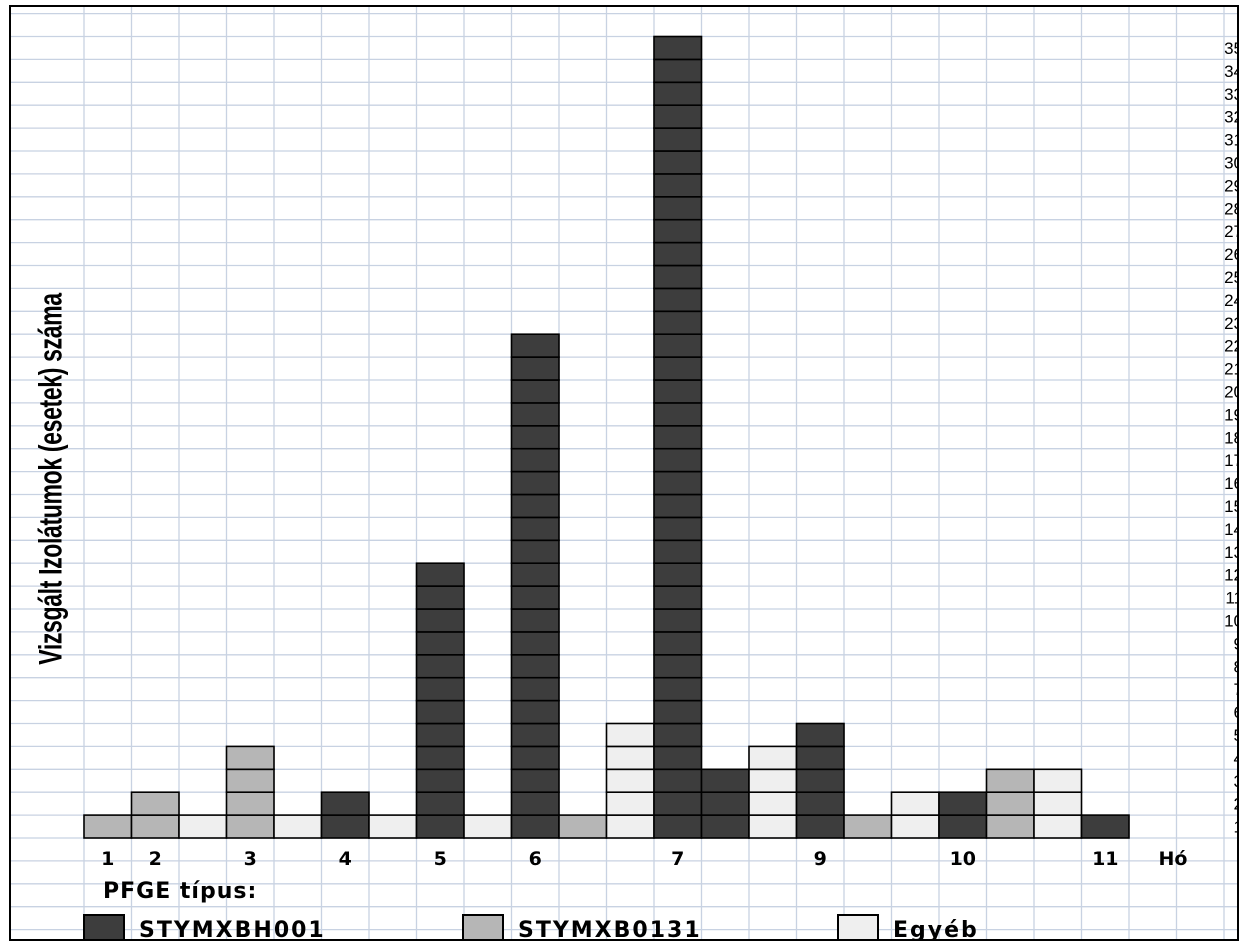  What do you see at coordinates (1236, 712) in the screenshot?
I see `y-tick-label: 6` at bounding box center [1236, 712].